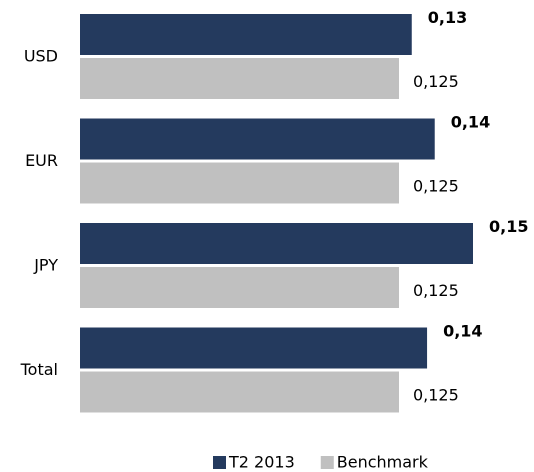 The width and height of the screenshot is (534, 472). I want to click on legend-label: T2 2013, so click(261, 462).